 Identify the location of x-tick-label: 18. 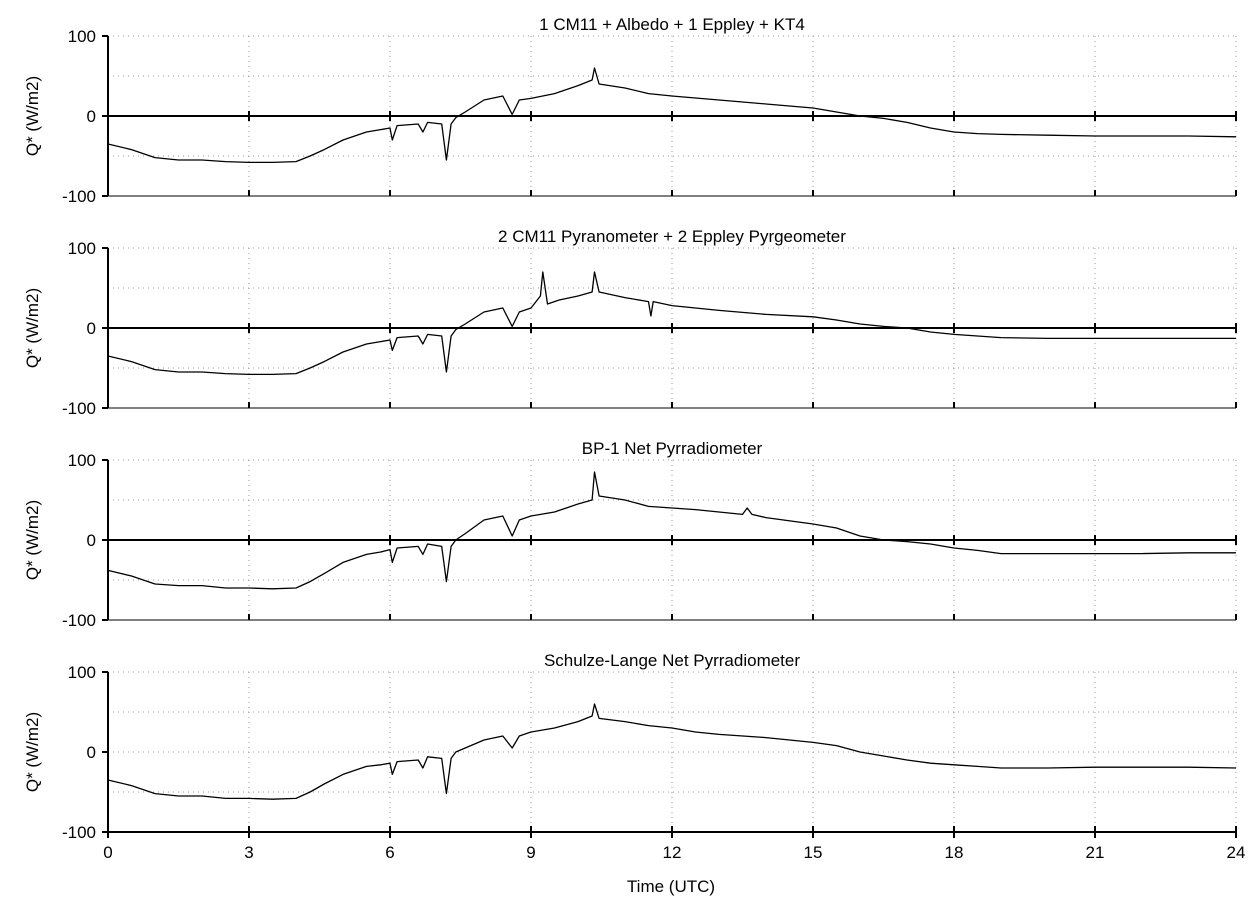
(954, 852).